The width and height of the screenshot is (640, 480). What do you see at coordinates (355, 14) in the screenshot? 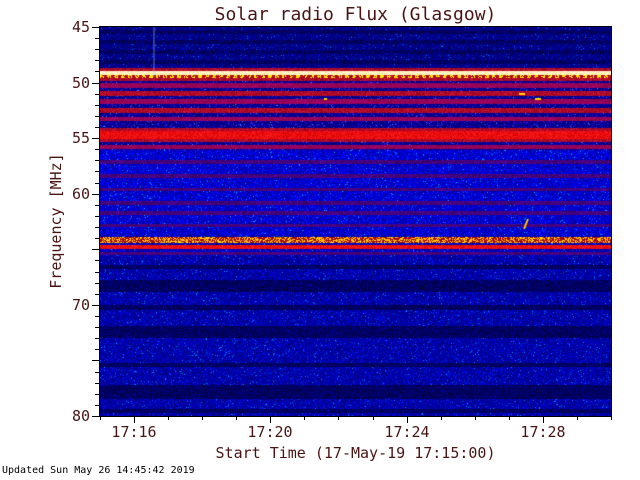
I see `chart-title: Solar radio Flux (Glasgow)` at bounding box center [355, 14].